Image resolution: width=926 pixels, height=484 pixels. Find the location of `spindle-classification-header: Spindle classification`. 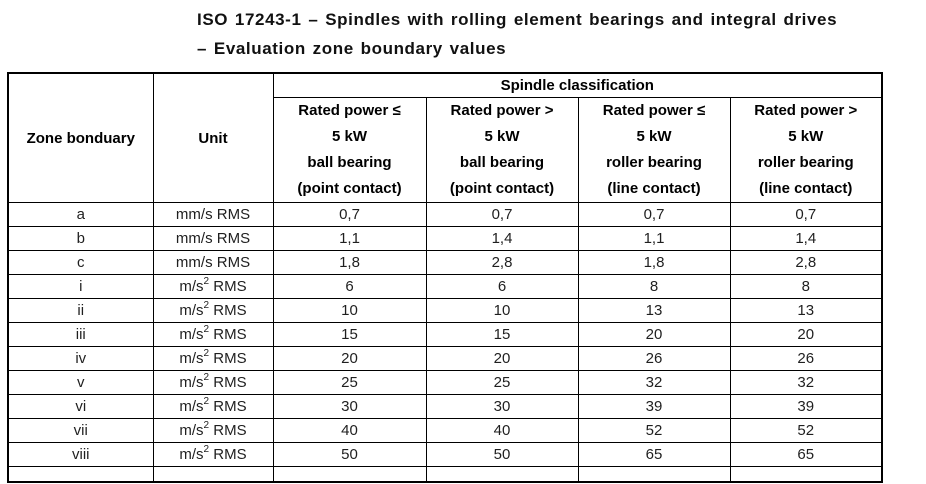

spindle-classification-header: Spindle classification is located at coordinates (577, 85).